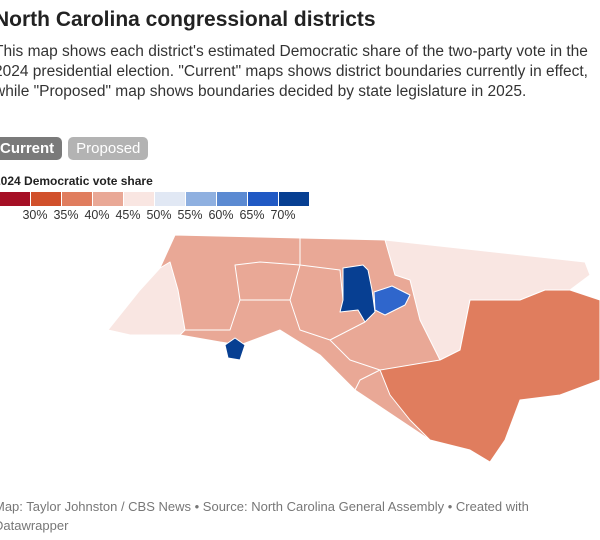 The width and height of the screenshot is (600, 540). I want to click on legend-color-scale, so click(154, 199).